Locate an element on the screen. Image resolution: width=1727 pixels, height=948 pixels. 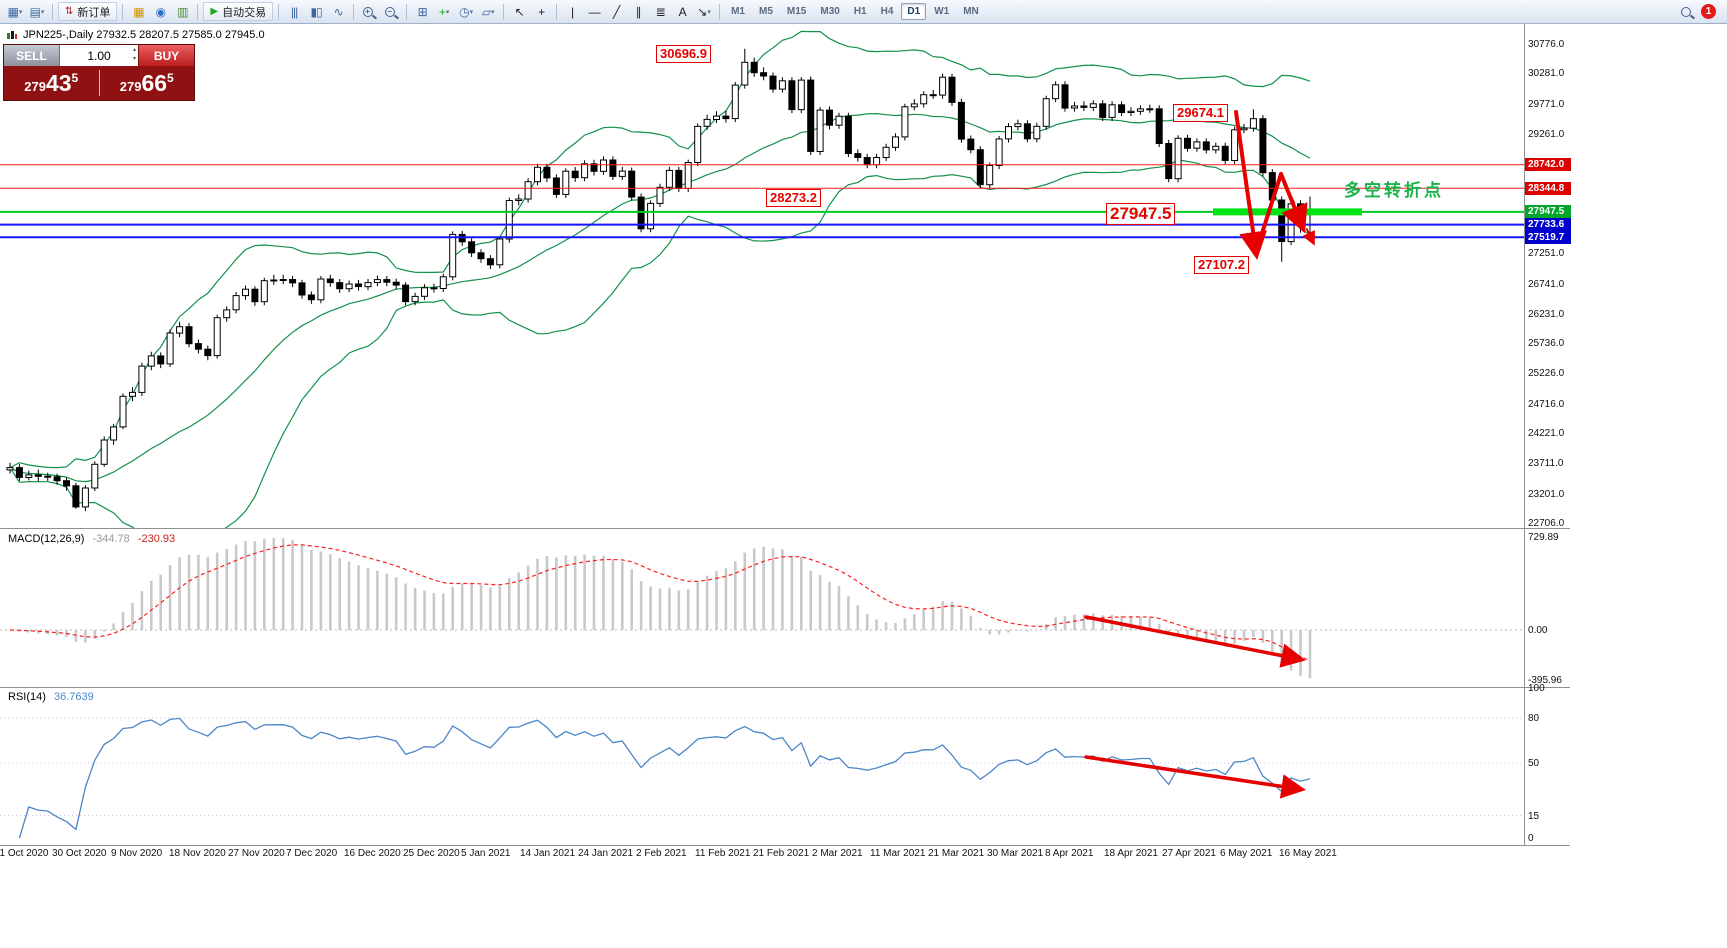
timeframe-m30: M30 is located at coordinates (830, 11).